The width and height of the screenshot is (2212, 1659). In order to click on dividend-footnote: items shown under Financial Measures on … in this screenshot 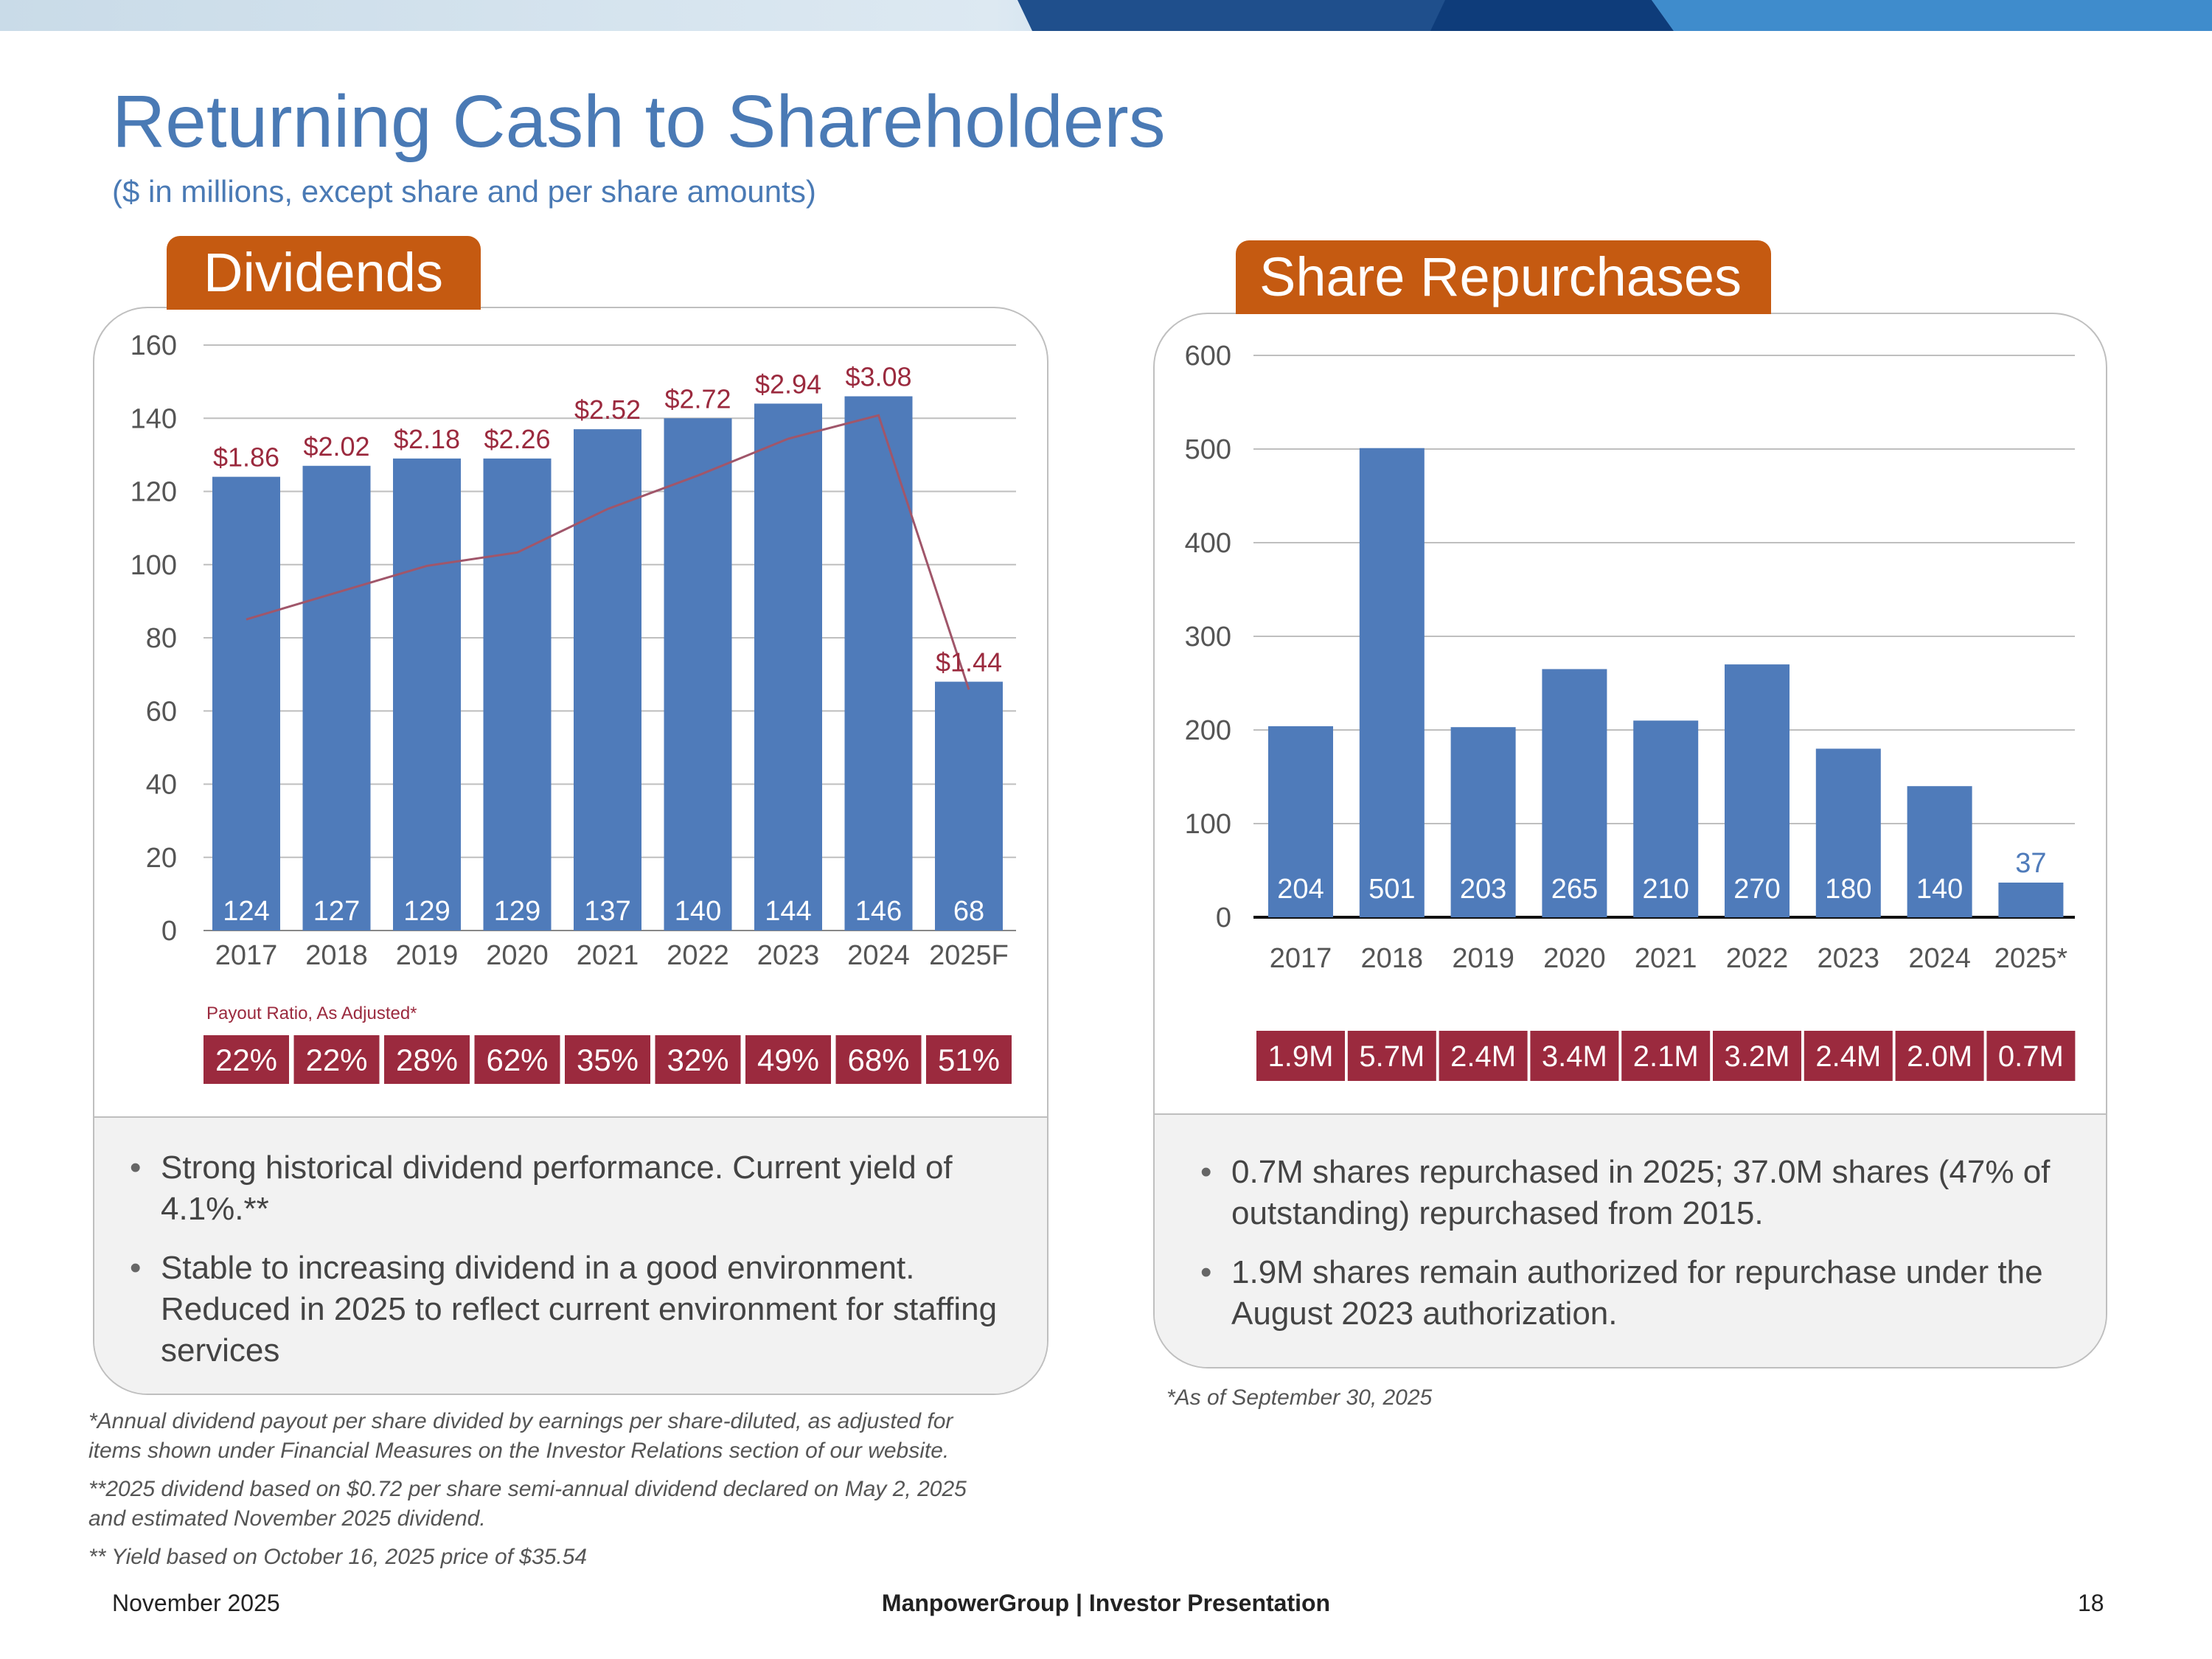, I will do `click(519, 1451)`.